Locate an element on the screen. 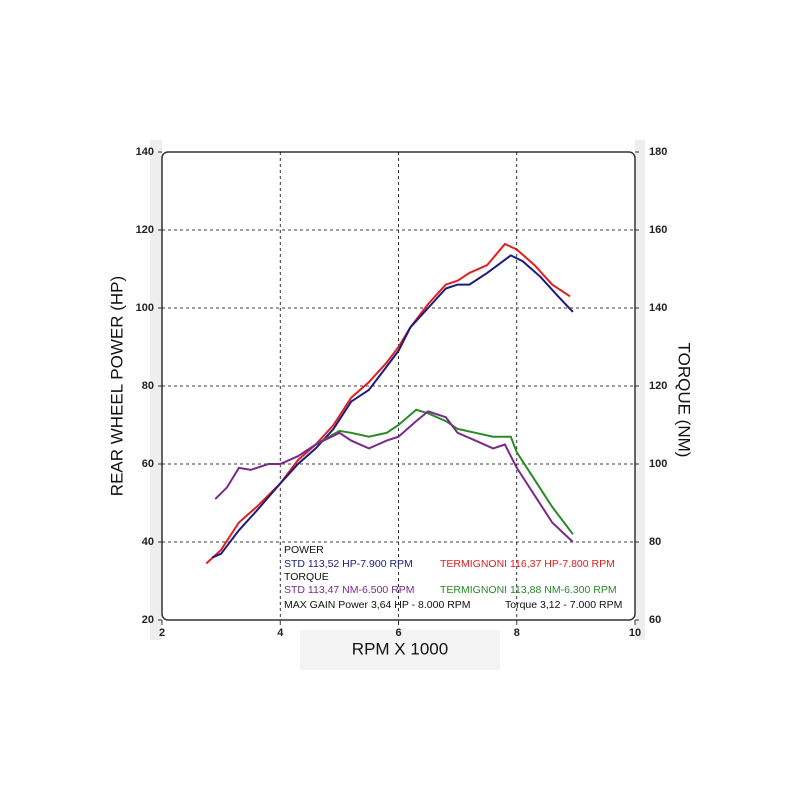 The height and width of the screenshot is (800, 800). y2-tick-label: 60 is located at coordinates (655, 620).